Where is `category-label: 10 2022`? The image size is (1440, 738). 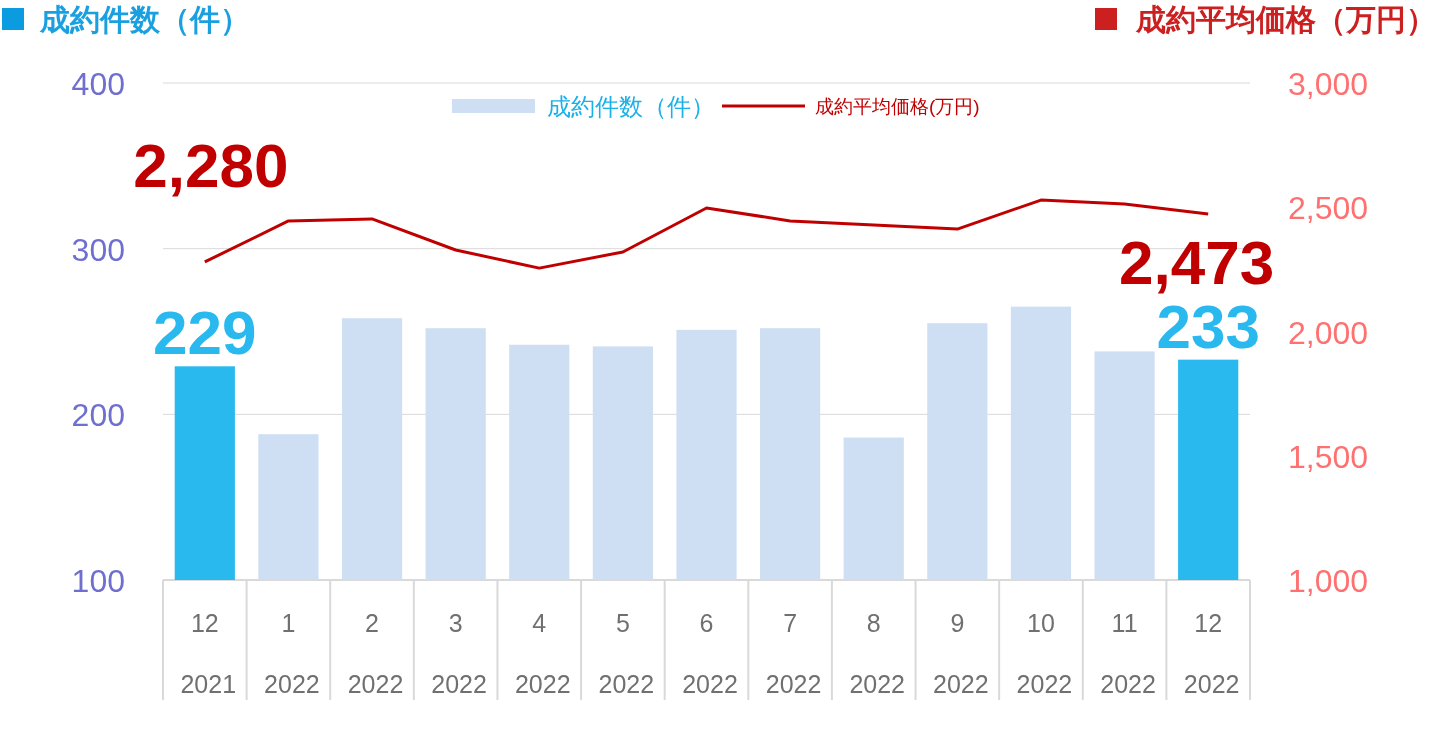 category-label: 10 2022 is located at coordinates (1044, 653).